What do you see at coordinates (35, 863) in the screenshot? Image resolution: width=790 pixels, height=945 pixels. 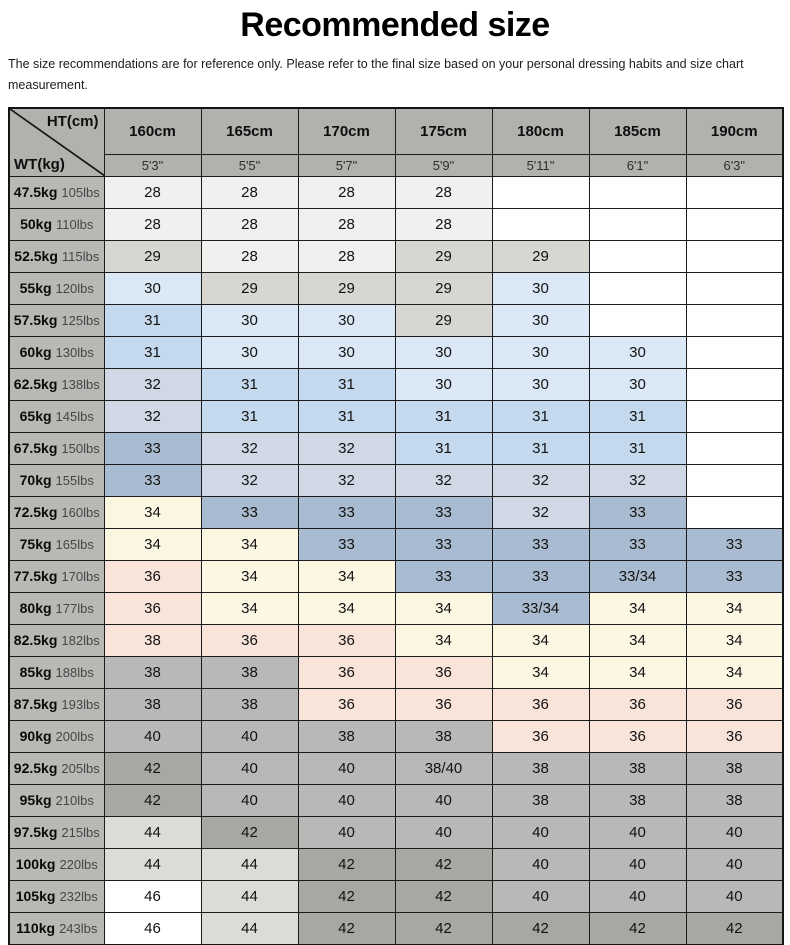 I see `weight-kg: 100kg` at bounding box center [35, 863].